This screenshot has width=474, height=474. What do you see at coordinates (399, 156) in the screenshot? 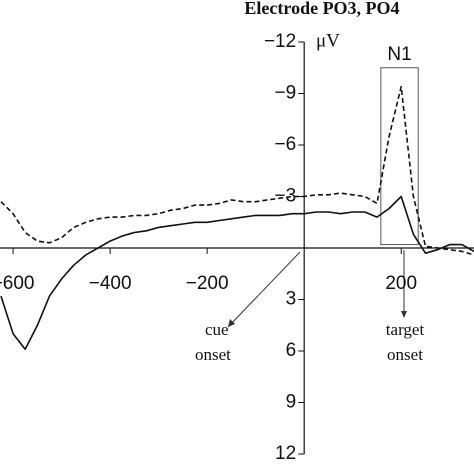
I see `n1-box` at bounding box center [399, 156].